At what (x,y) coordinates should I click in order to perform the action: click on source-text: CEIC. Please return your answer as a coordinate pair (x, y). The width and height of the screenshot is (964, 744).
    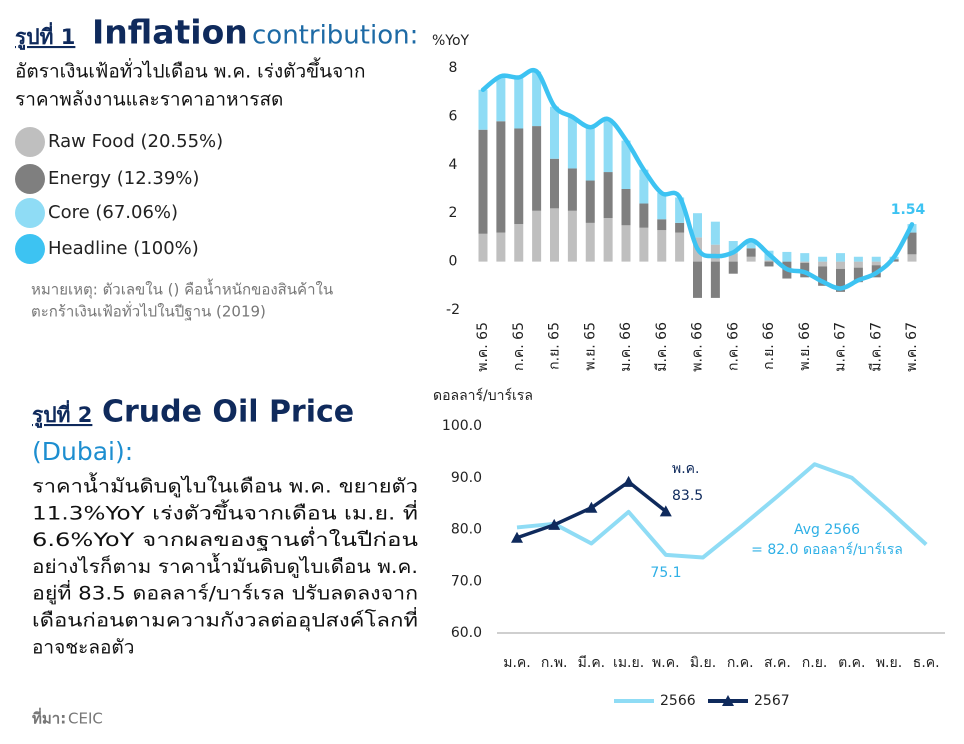
    Looking at the image, I should click on (85, 719).